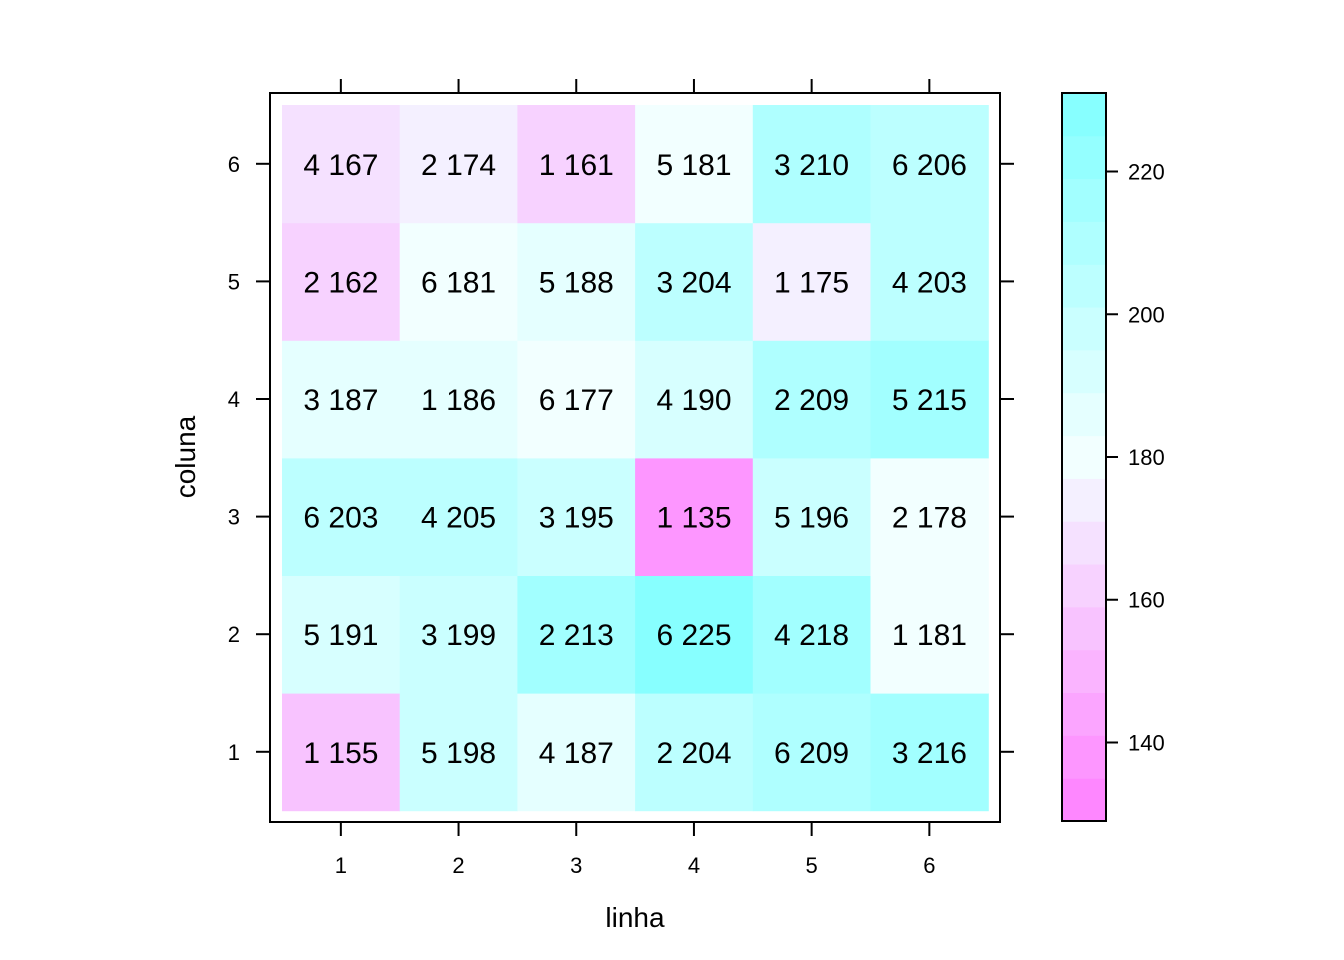 Image resolution: width=1344 pixels, height=960 pixels. I want to click on colorbar-tick-label: 160, so click(1146, 600).